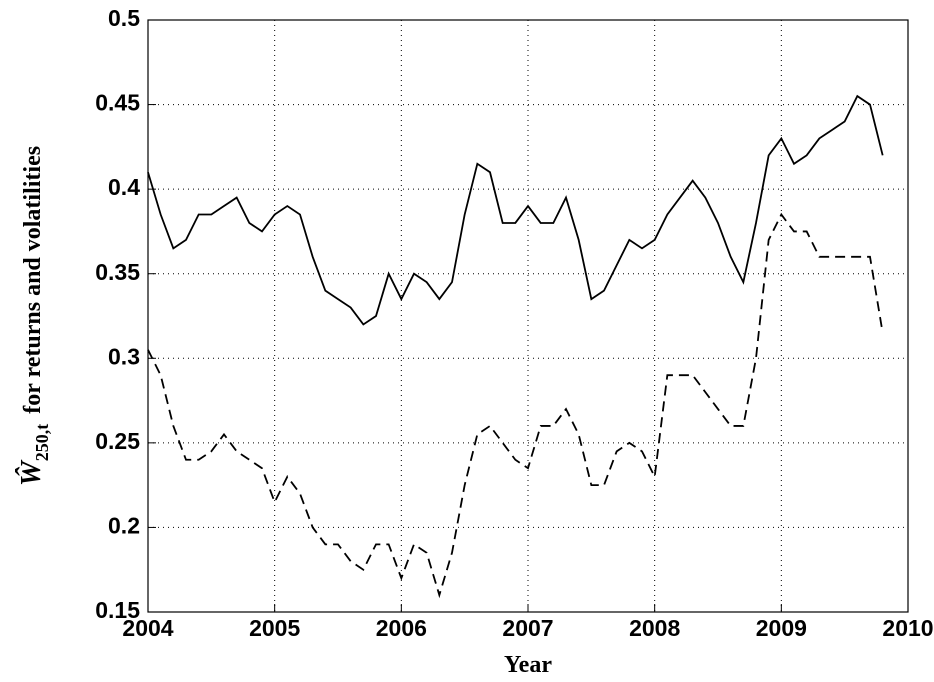 Image resolution: width=934 pixels, height=682 pixels. I want to click on y-label-text: for returns and volatilities, so click(33, 280).